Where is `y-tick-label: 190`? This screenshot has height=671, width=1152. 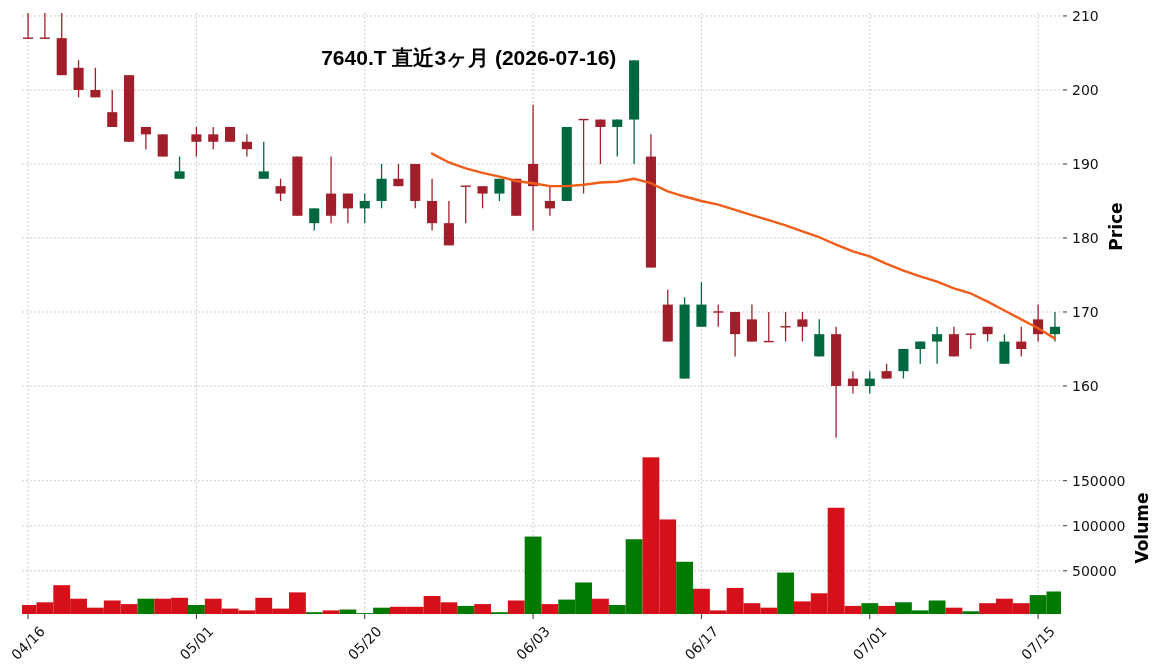
y-tick-label: 190 is located at coordinates (1085, 163).